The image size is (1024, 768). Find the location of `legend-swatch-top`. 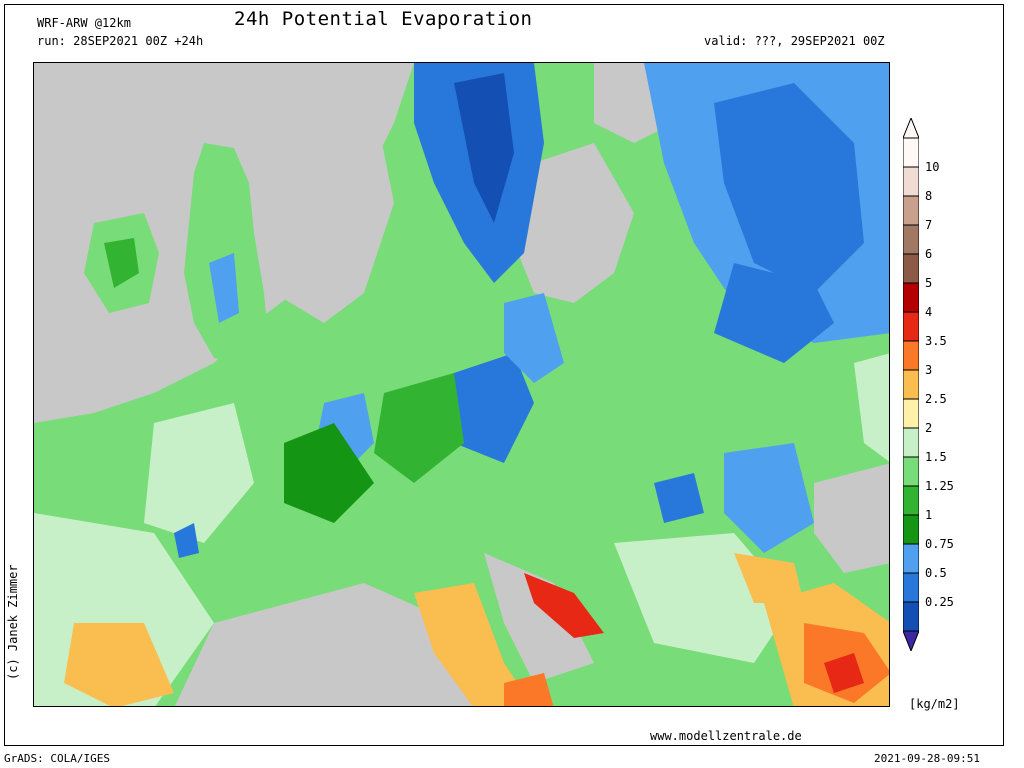

legend-swatch-top is located at coordinates (911, 152).